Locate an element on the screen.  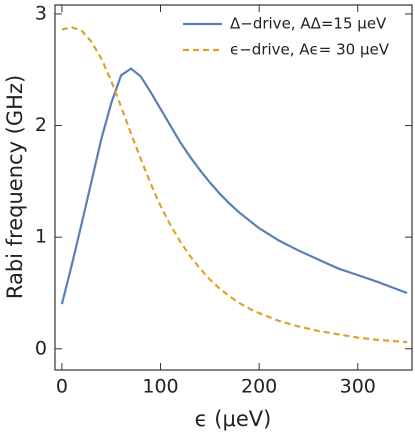
x-tick-label: 200 is located at coordinates (259, 387).